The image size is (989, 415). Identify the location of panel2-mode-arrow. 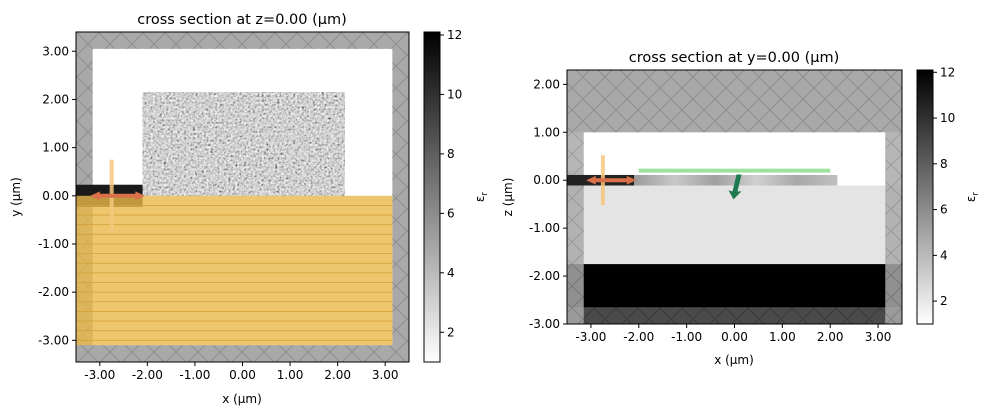
(735, 187).